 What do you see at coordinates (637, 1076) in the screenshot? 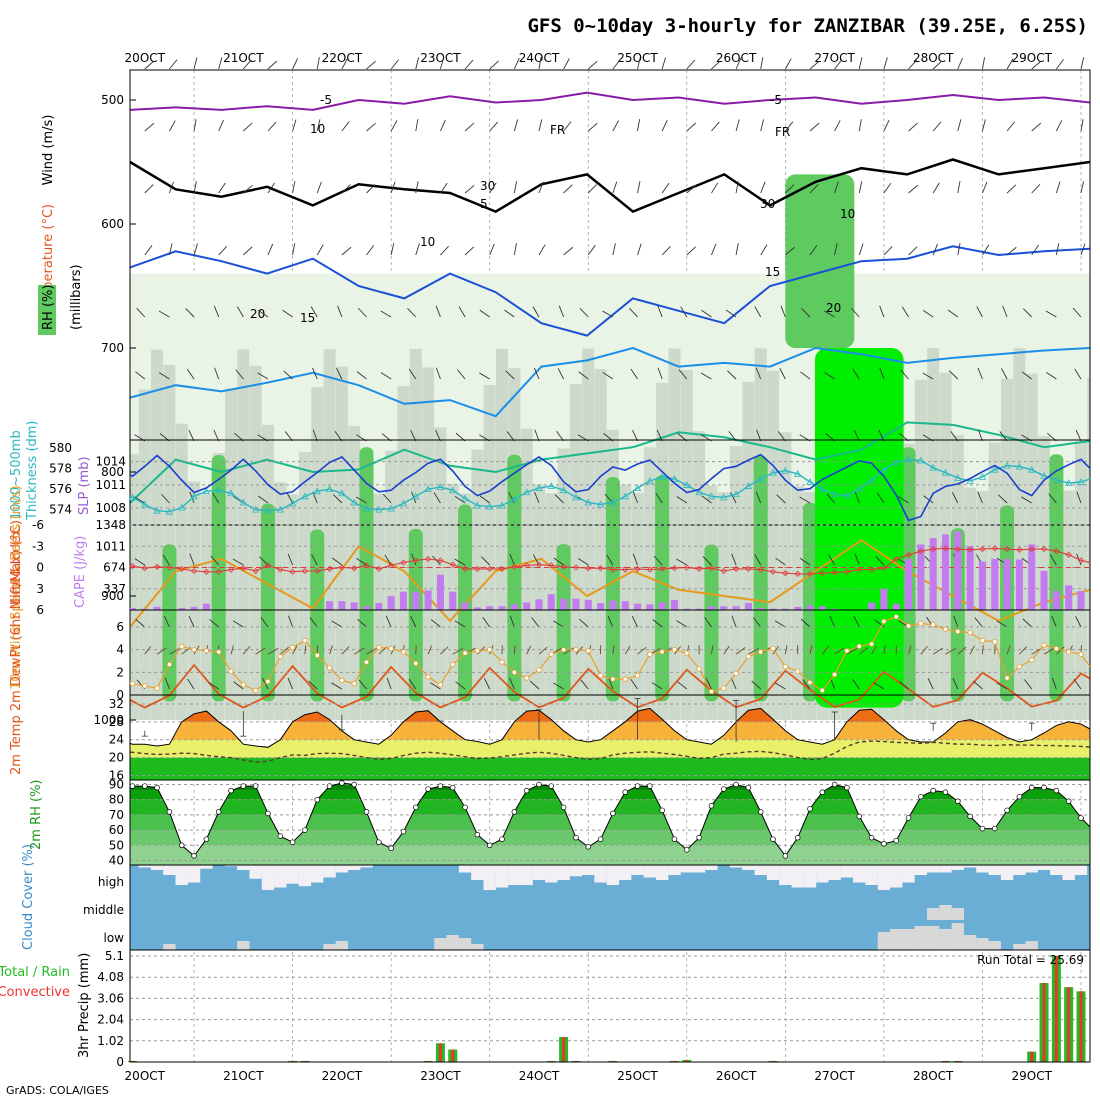
I see `date-label-bottom: 25OCT` at bounding box center [637, 1076].